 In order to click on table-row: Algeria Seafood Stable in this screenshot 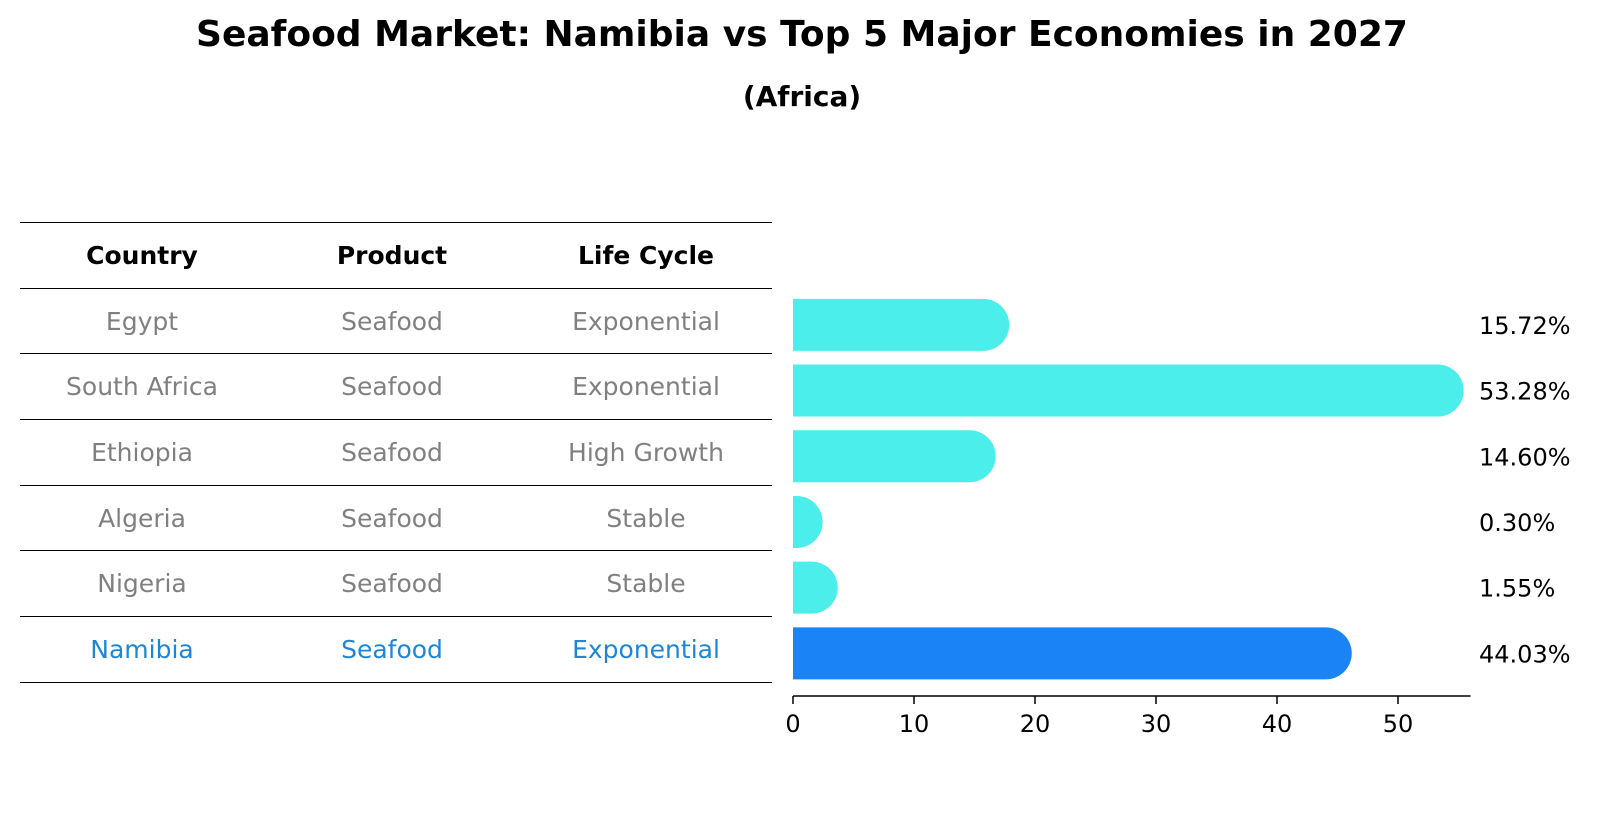, I will do `click(396, 518)`.